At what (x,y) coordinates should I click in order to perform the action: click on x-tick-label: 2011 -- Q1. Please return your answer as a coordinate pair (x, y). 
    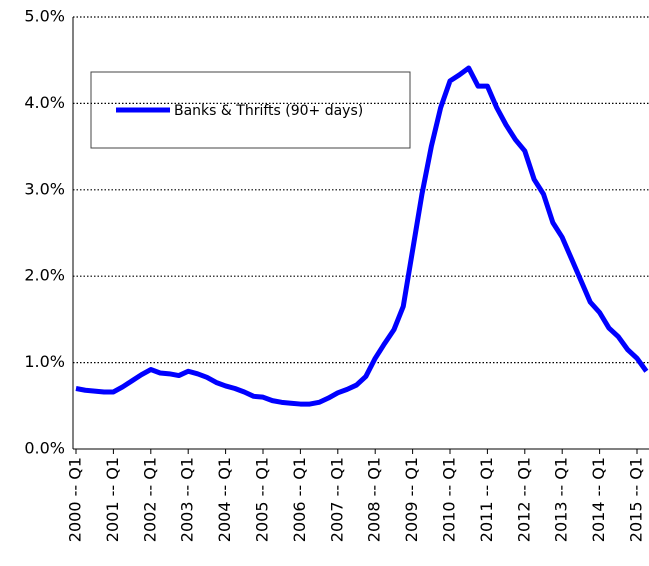
    Looking at the image, I should click on (486, 499).